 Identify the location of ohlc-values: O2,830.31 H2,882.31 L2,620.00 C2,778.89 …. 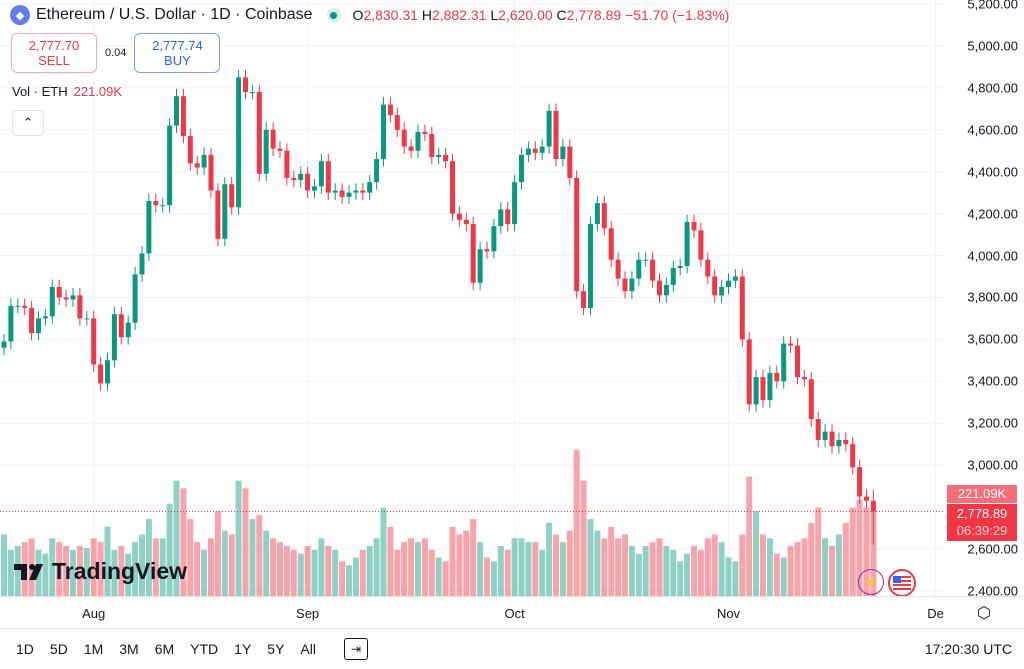
(541, 15).